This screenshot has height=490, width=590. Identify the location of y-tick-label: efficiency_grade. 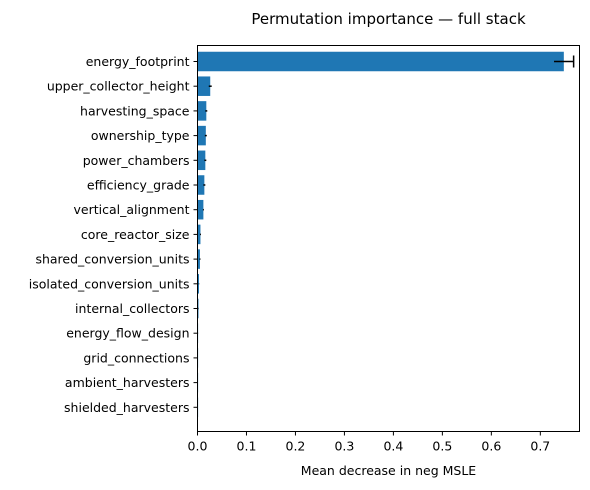
(138, 185).